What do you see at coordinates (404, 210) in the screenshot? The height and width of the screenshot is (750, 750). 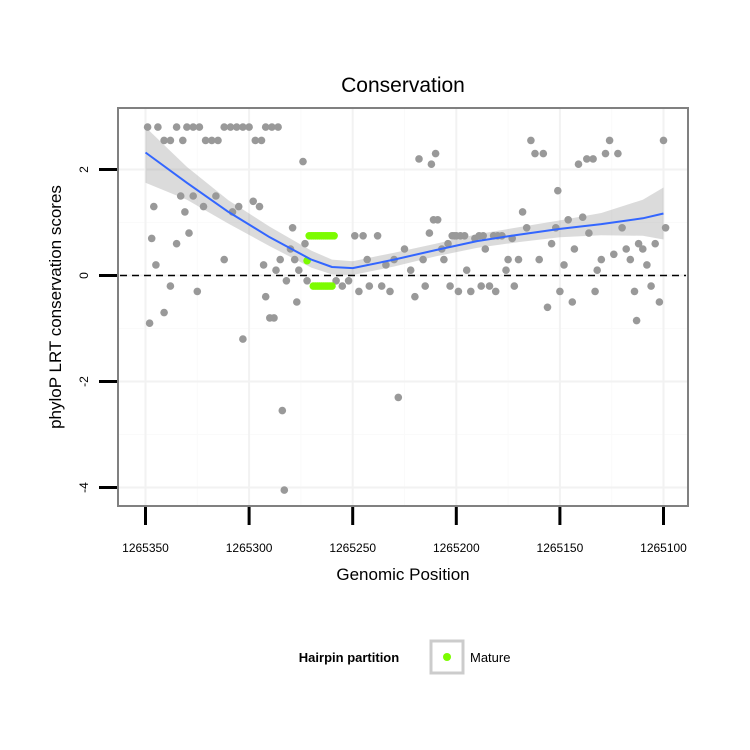 I see `smooth-trend-line` at bounding box center [404, 210].